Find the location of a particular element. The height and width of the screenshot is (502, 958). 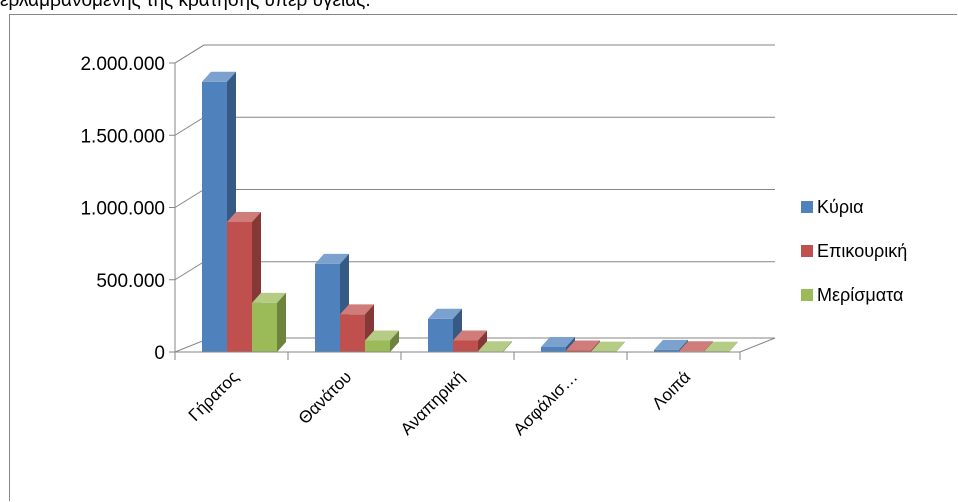

chart-caption: ερλαμβανόμενης της κράτησης υπέρ υγείας. is located at coordinates (185, 5).